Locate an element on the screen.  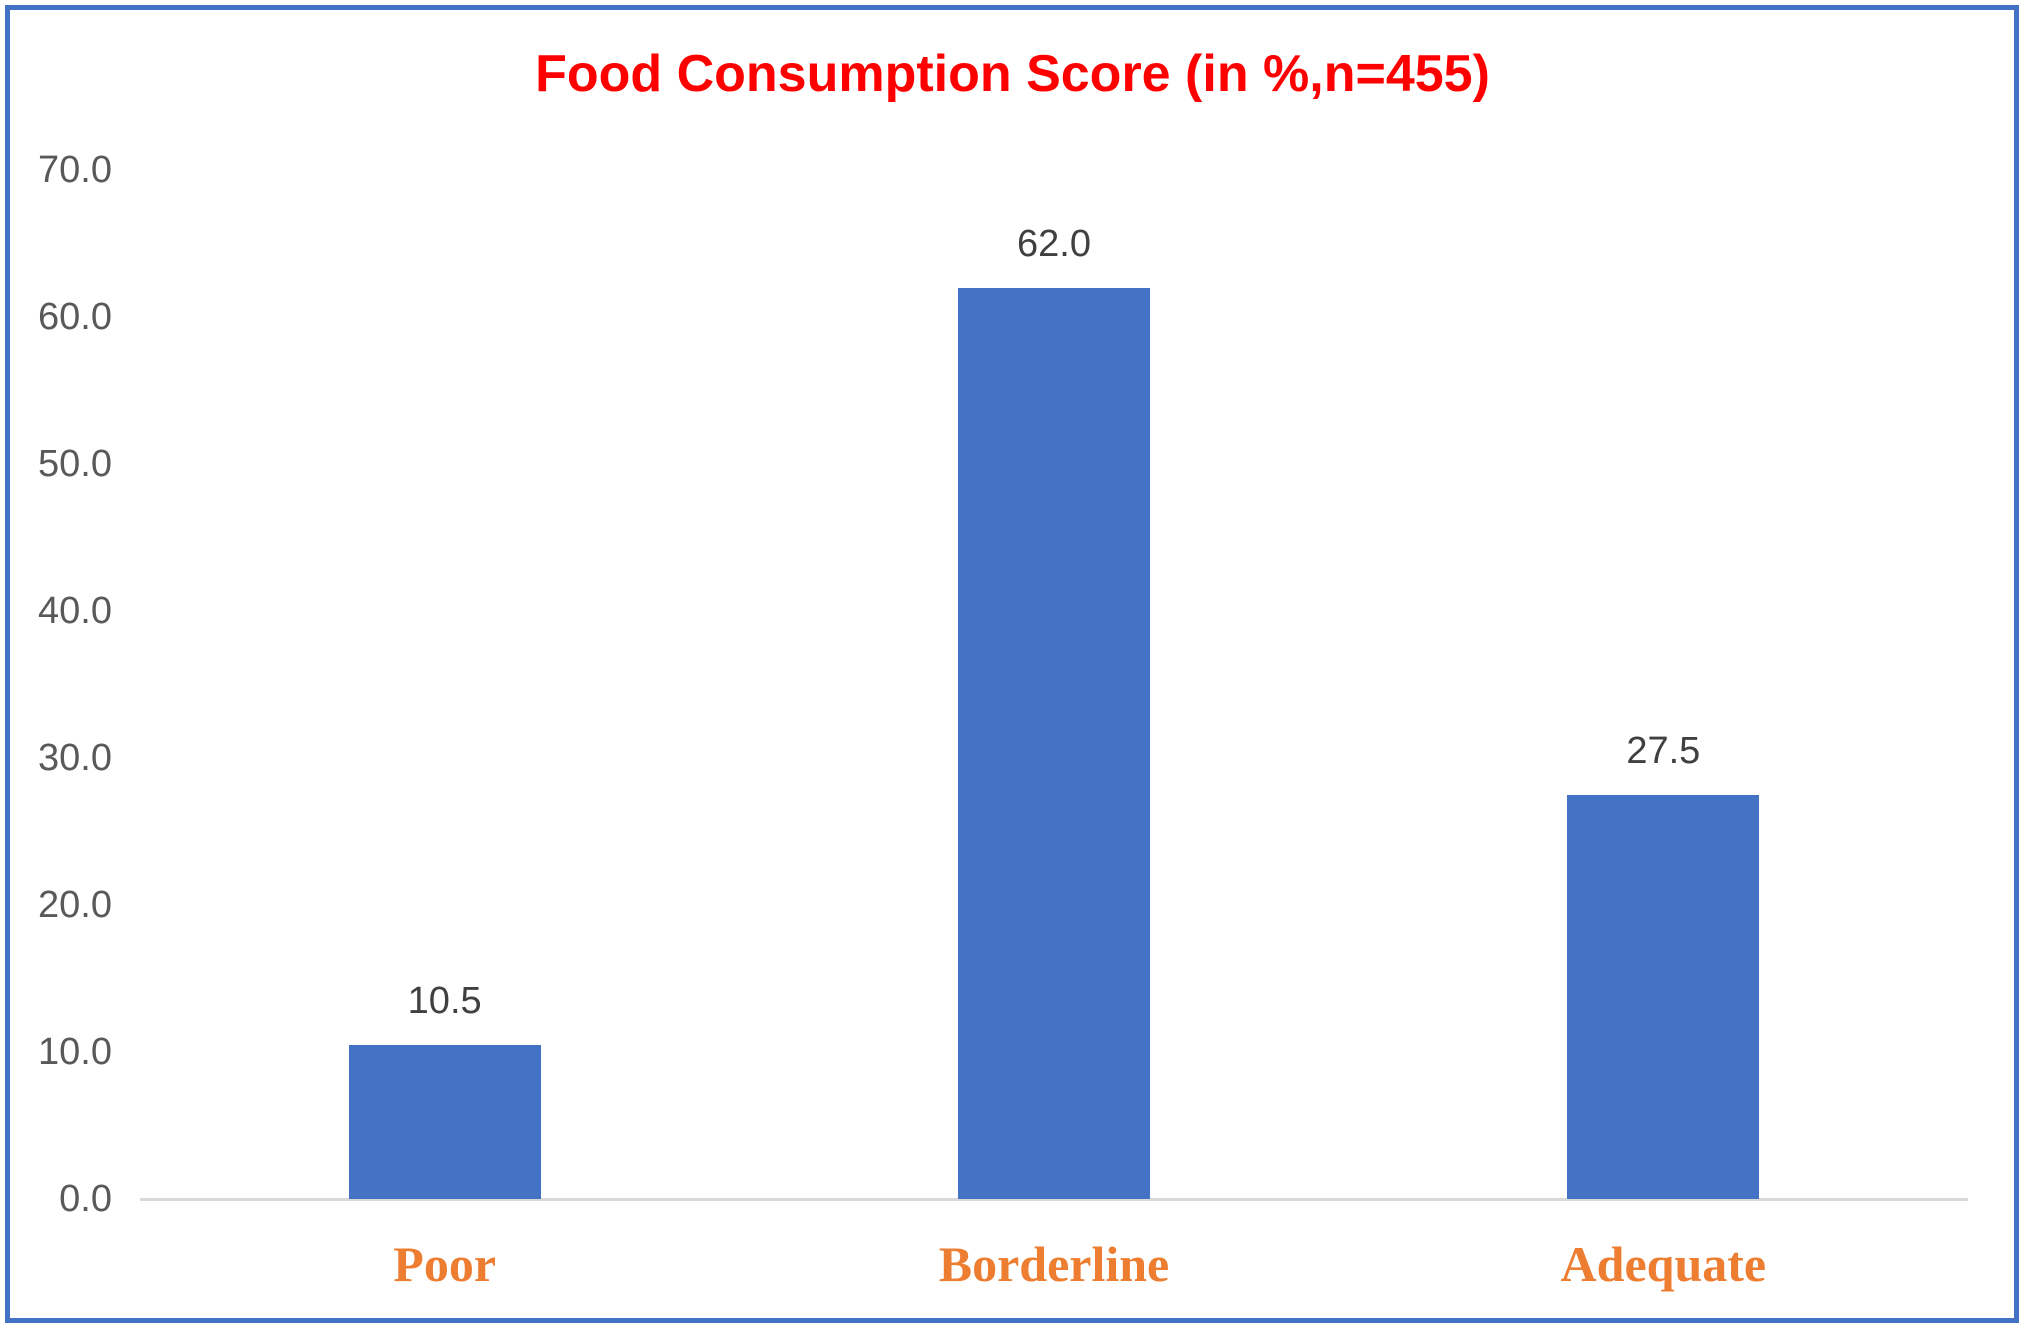
category-label: Poor is located at coordinates (445, 1264).